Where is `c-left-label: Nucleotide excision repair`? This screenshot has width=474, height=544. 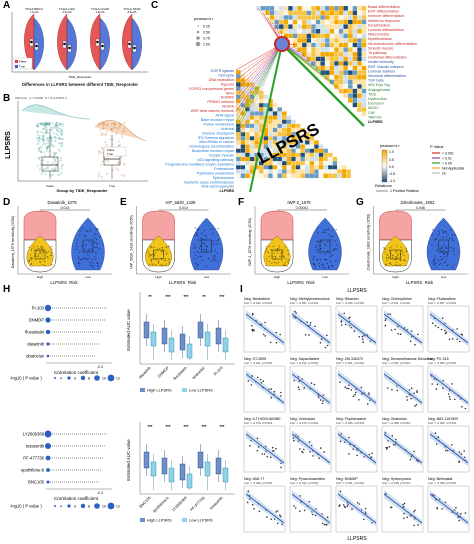 c-left-label: Nucleotide excision repair is located at coordinates (213, 151).